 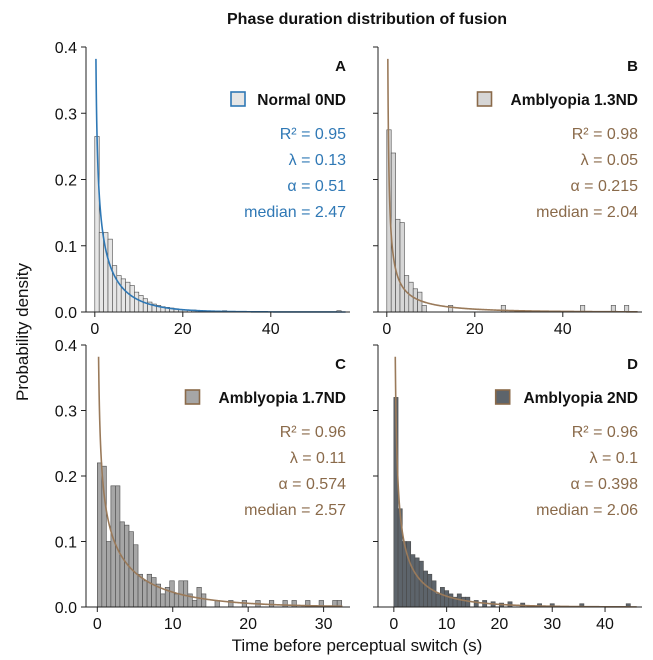 What do you see at coordinates (574, 100) in the screenshot?
I see `legend-label: Amblyopia 1.3ND` at bounding box center [574, 100].